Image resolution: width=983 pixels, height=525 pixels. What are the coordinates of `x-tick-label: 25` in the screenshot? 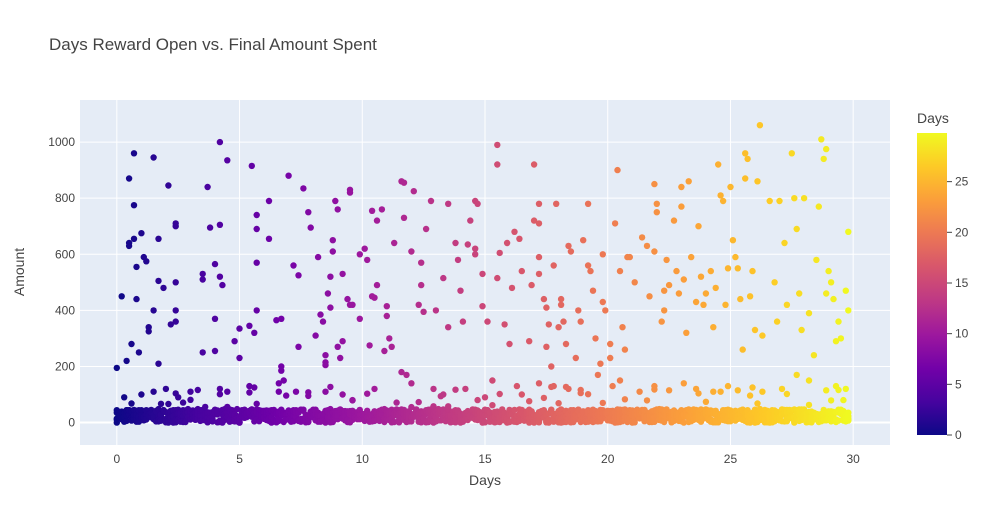 It's located at (731, 459).